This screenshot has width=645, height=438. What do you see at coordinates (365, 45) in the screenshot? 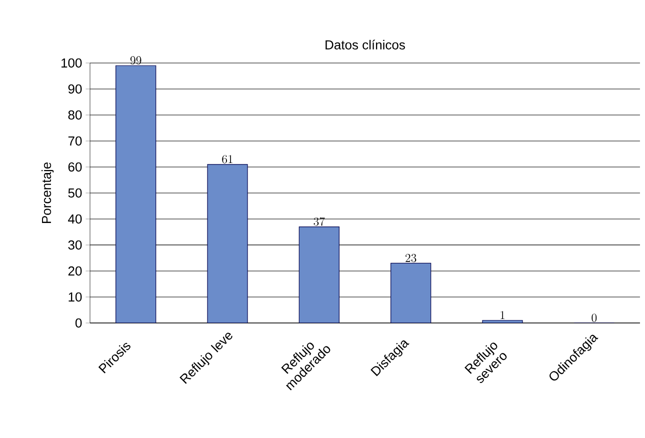
I see `chart-title: Datos clínicos` at bounding box center [365, 45].